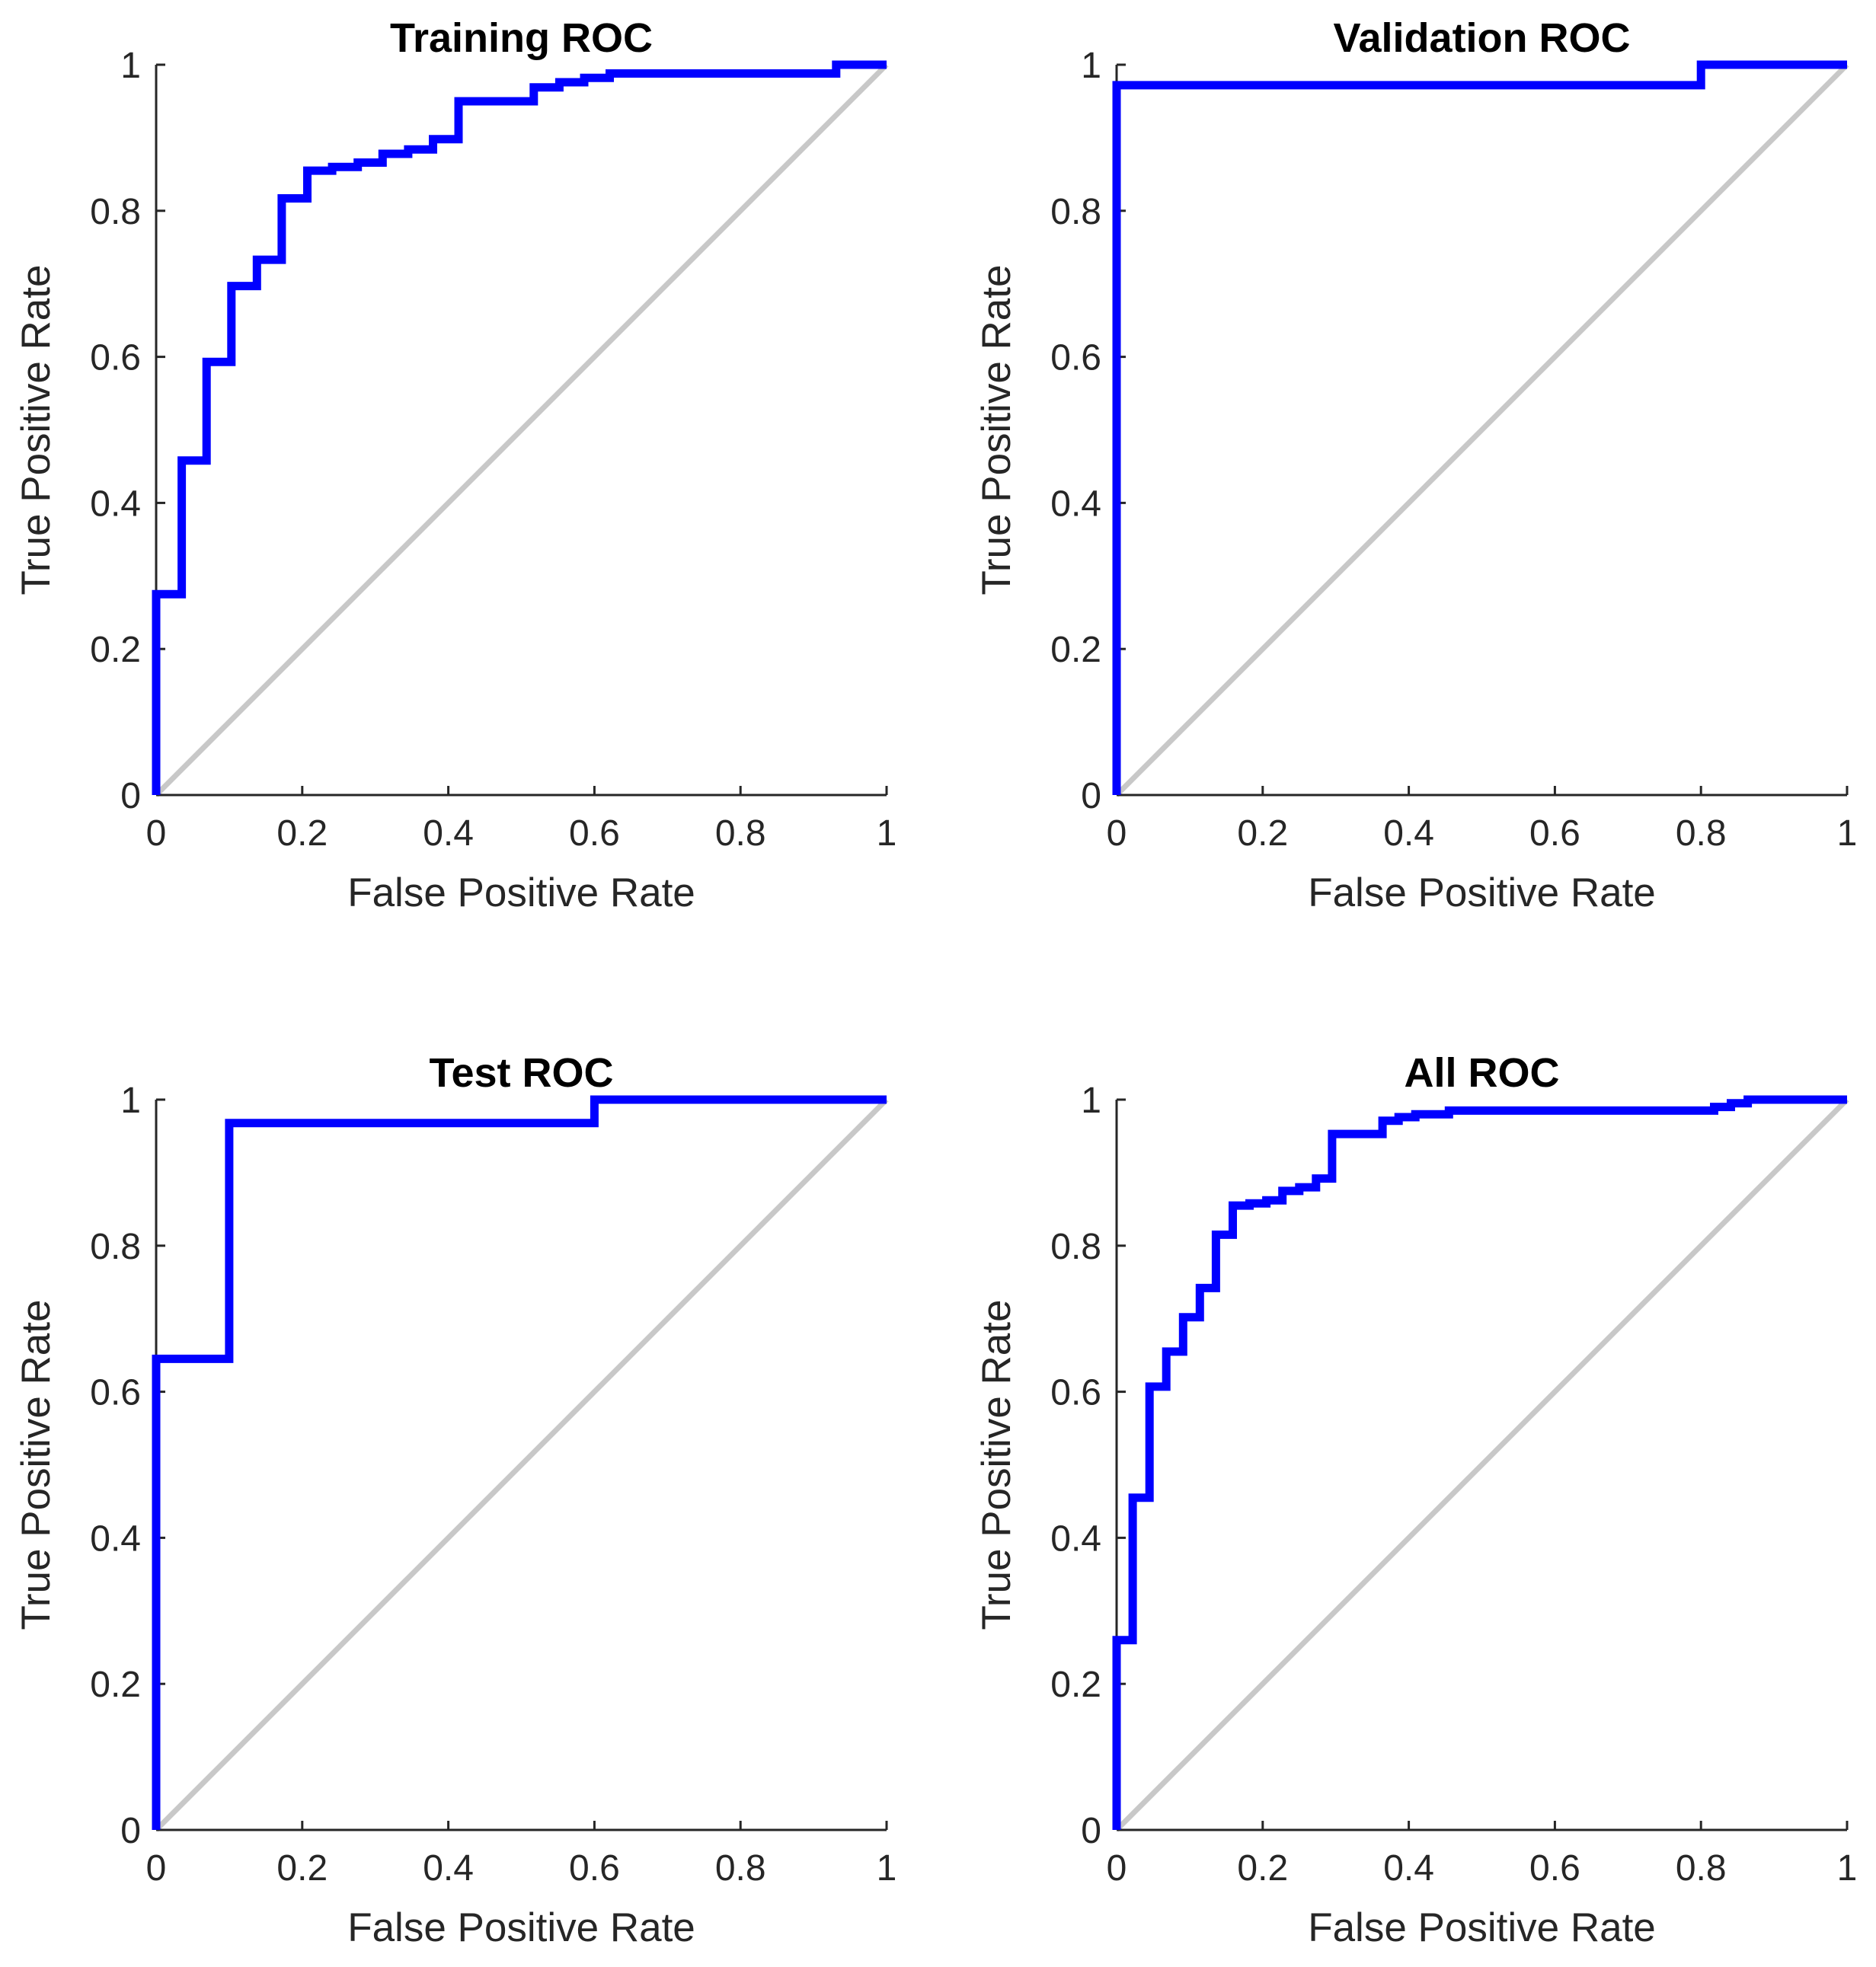 This screenshot has width=1876, height=1967. I want to click on chart-title: Training ROC, so click(521, 38).